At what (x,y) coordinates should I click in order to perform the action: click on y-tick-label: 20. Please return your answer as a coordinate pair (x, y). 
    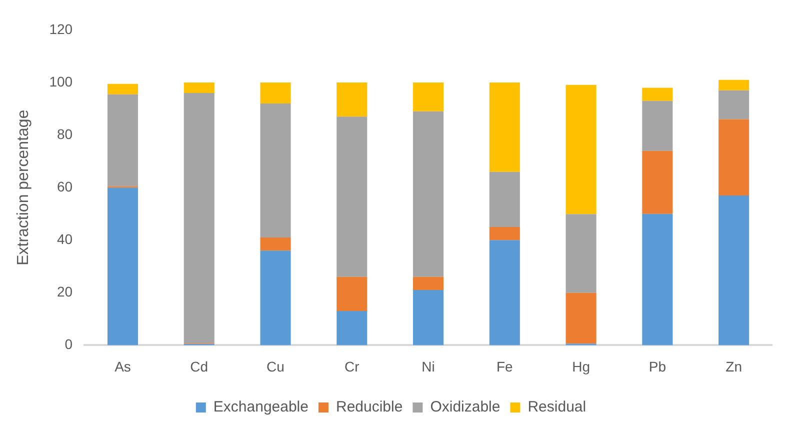
    Looking at the image, I should click on (64, 292).